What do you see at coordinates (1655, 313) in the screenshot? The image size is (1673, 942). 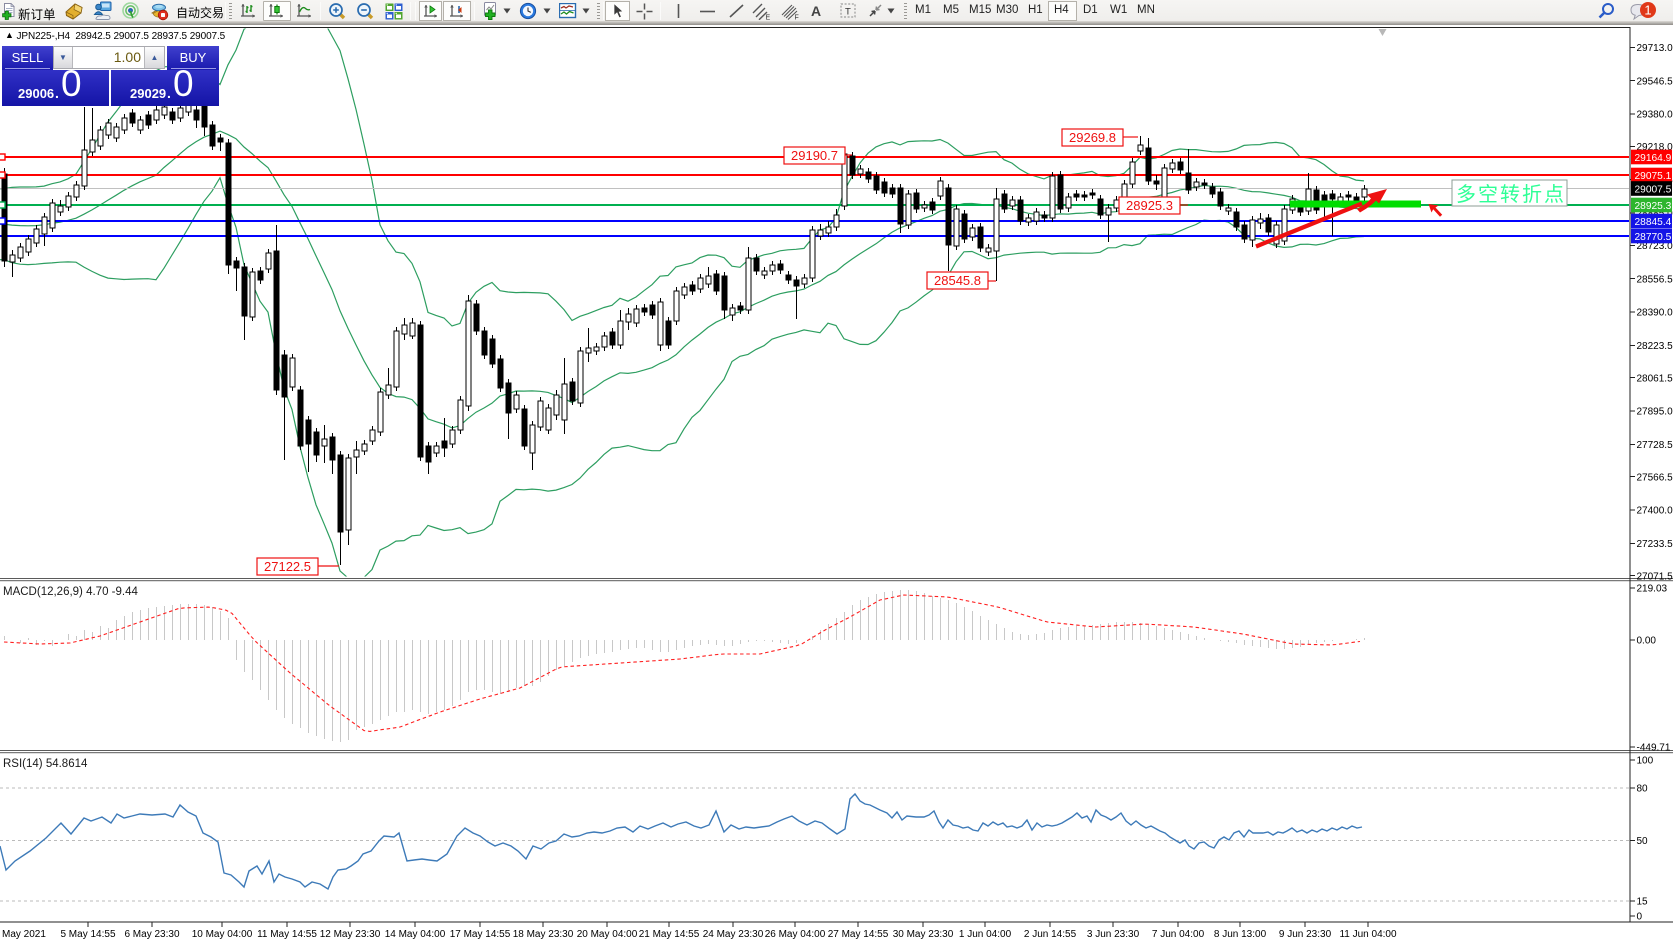 I see `svg-text: 28390.0` at bounding box center [1655, 313].